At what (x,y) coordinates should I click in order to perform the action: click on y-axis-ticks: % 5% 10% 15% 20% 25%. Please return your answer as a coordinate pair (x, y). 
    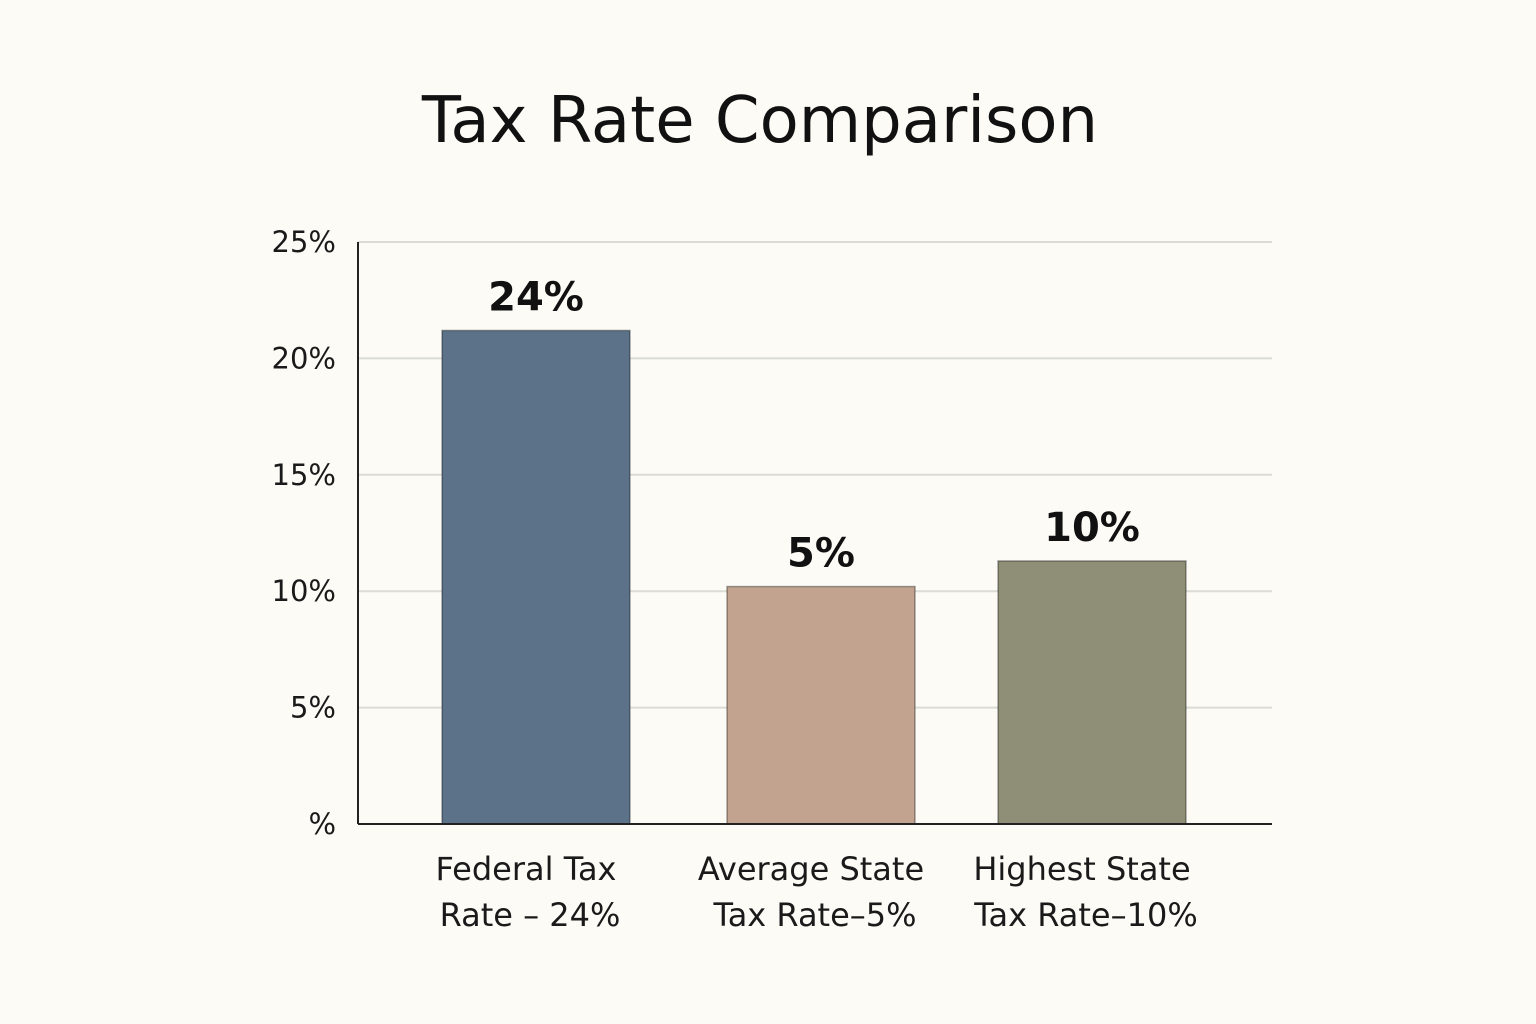
    Looking at the image, I should click on (304, 533).